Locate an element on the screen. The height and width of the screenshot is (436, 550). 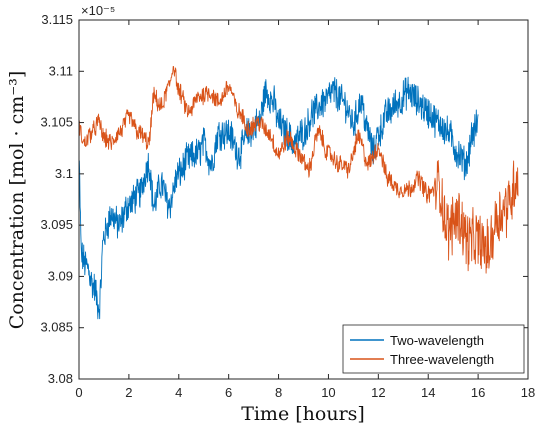
y-tick-label: 3.09 is located at coordinates (60, 275).